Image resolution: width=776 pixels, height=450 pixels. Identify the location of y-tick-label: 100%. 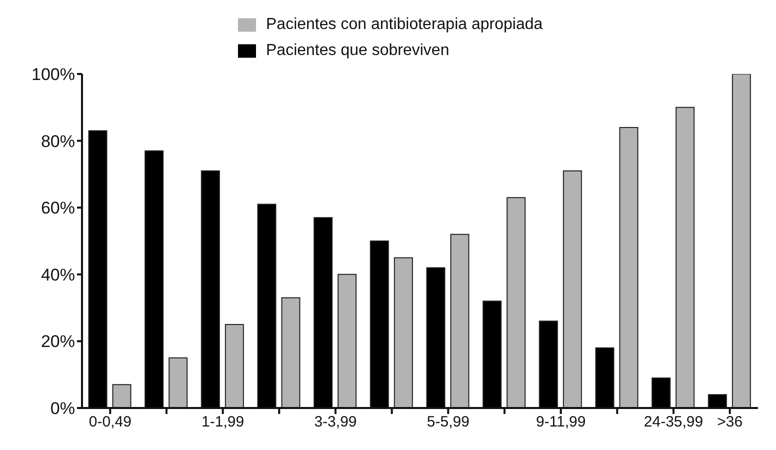
(53, 74).